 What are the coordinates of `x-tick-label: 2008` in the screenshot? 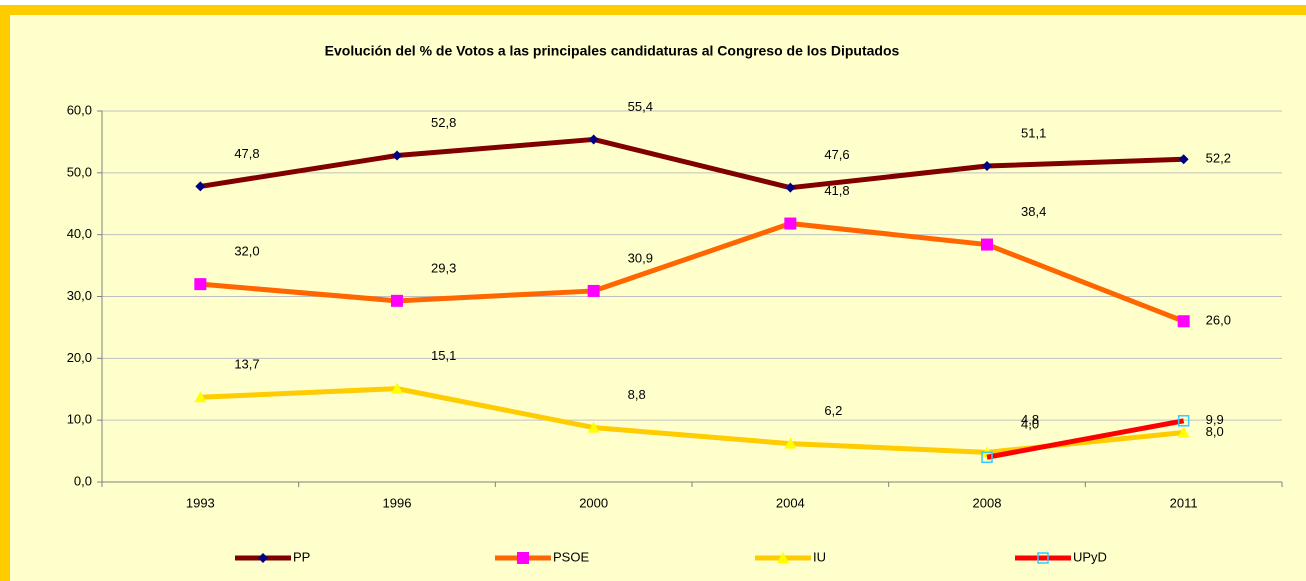 It's located at (987, 502).